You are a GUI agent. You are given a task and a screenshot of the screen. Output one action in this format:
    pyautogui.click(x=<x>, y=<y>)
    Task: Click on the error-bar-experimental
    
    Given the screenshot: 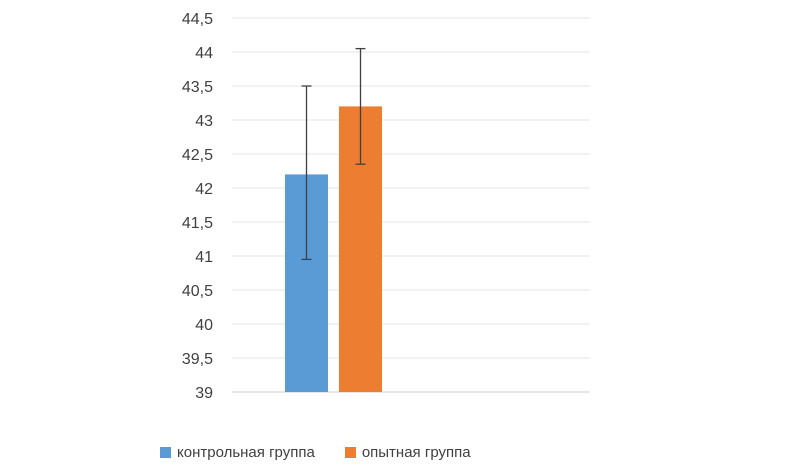 What is the action you would take?
    pyautogui.click(x=360, y=106)
    